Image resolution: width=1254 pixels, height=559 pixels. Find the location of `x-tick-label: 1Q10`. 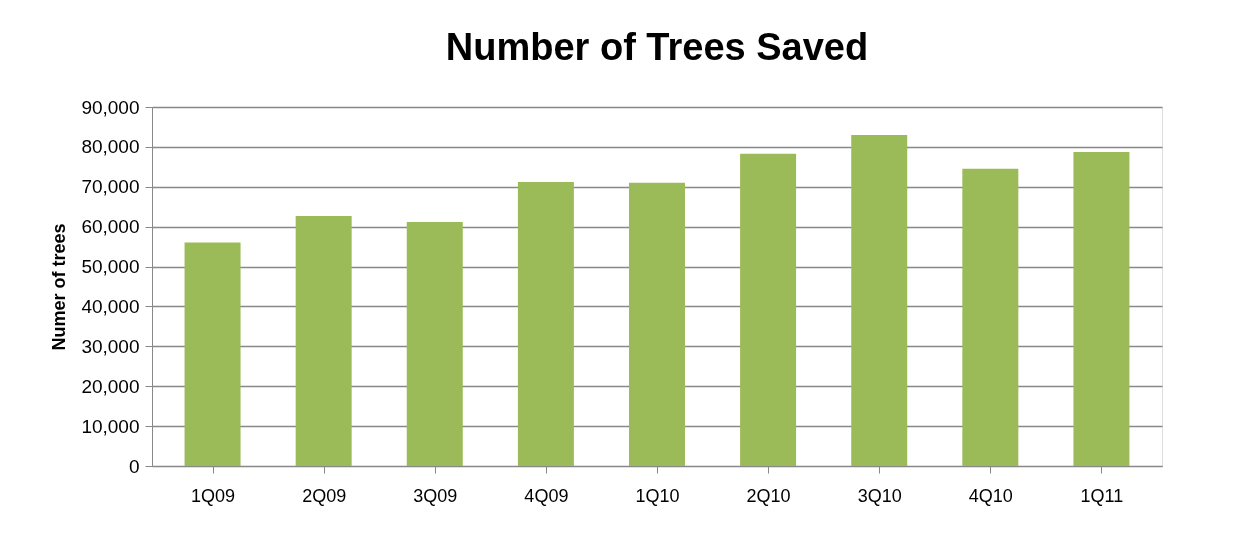

x-tick-label: 1Q10 is located at coordinates (657, 495).